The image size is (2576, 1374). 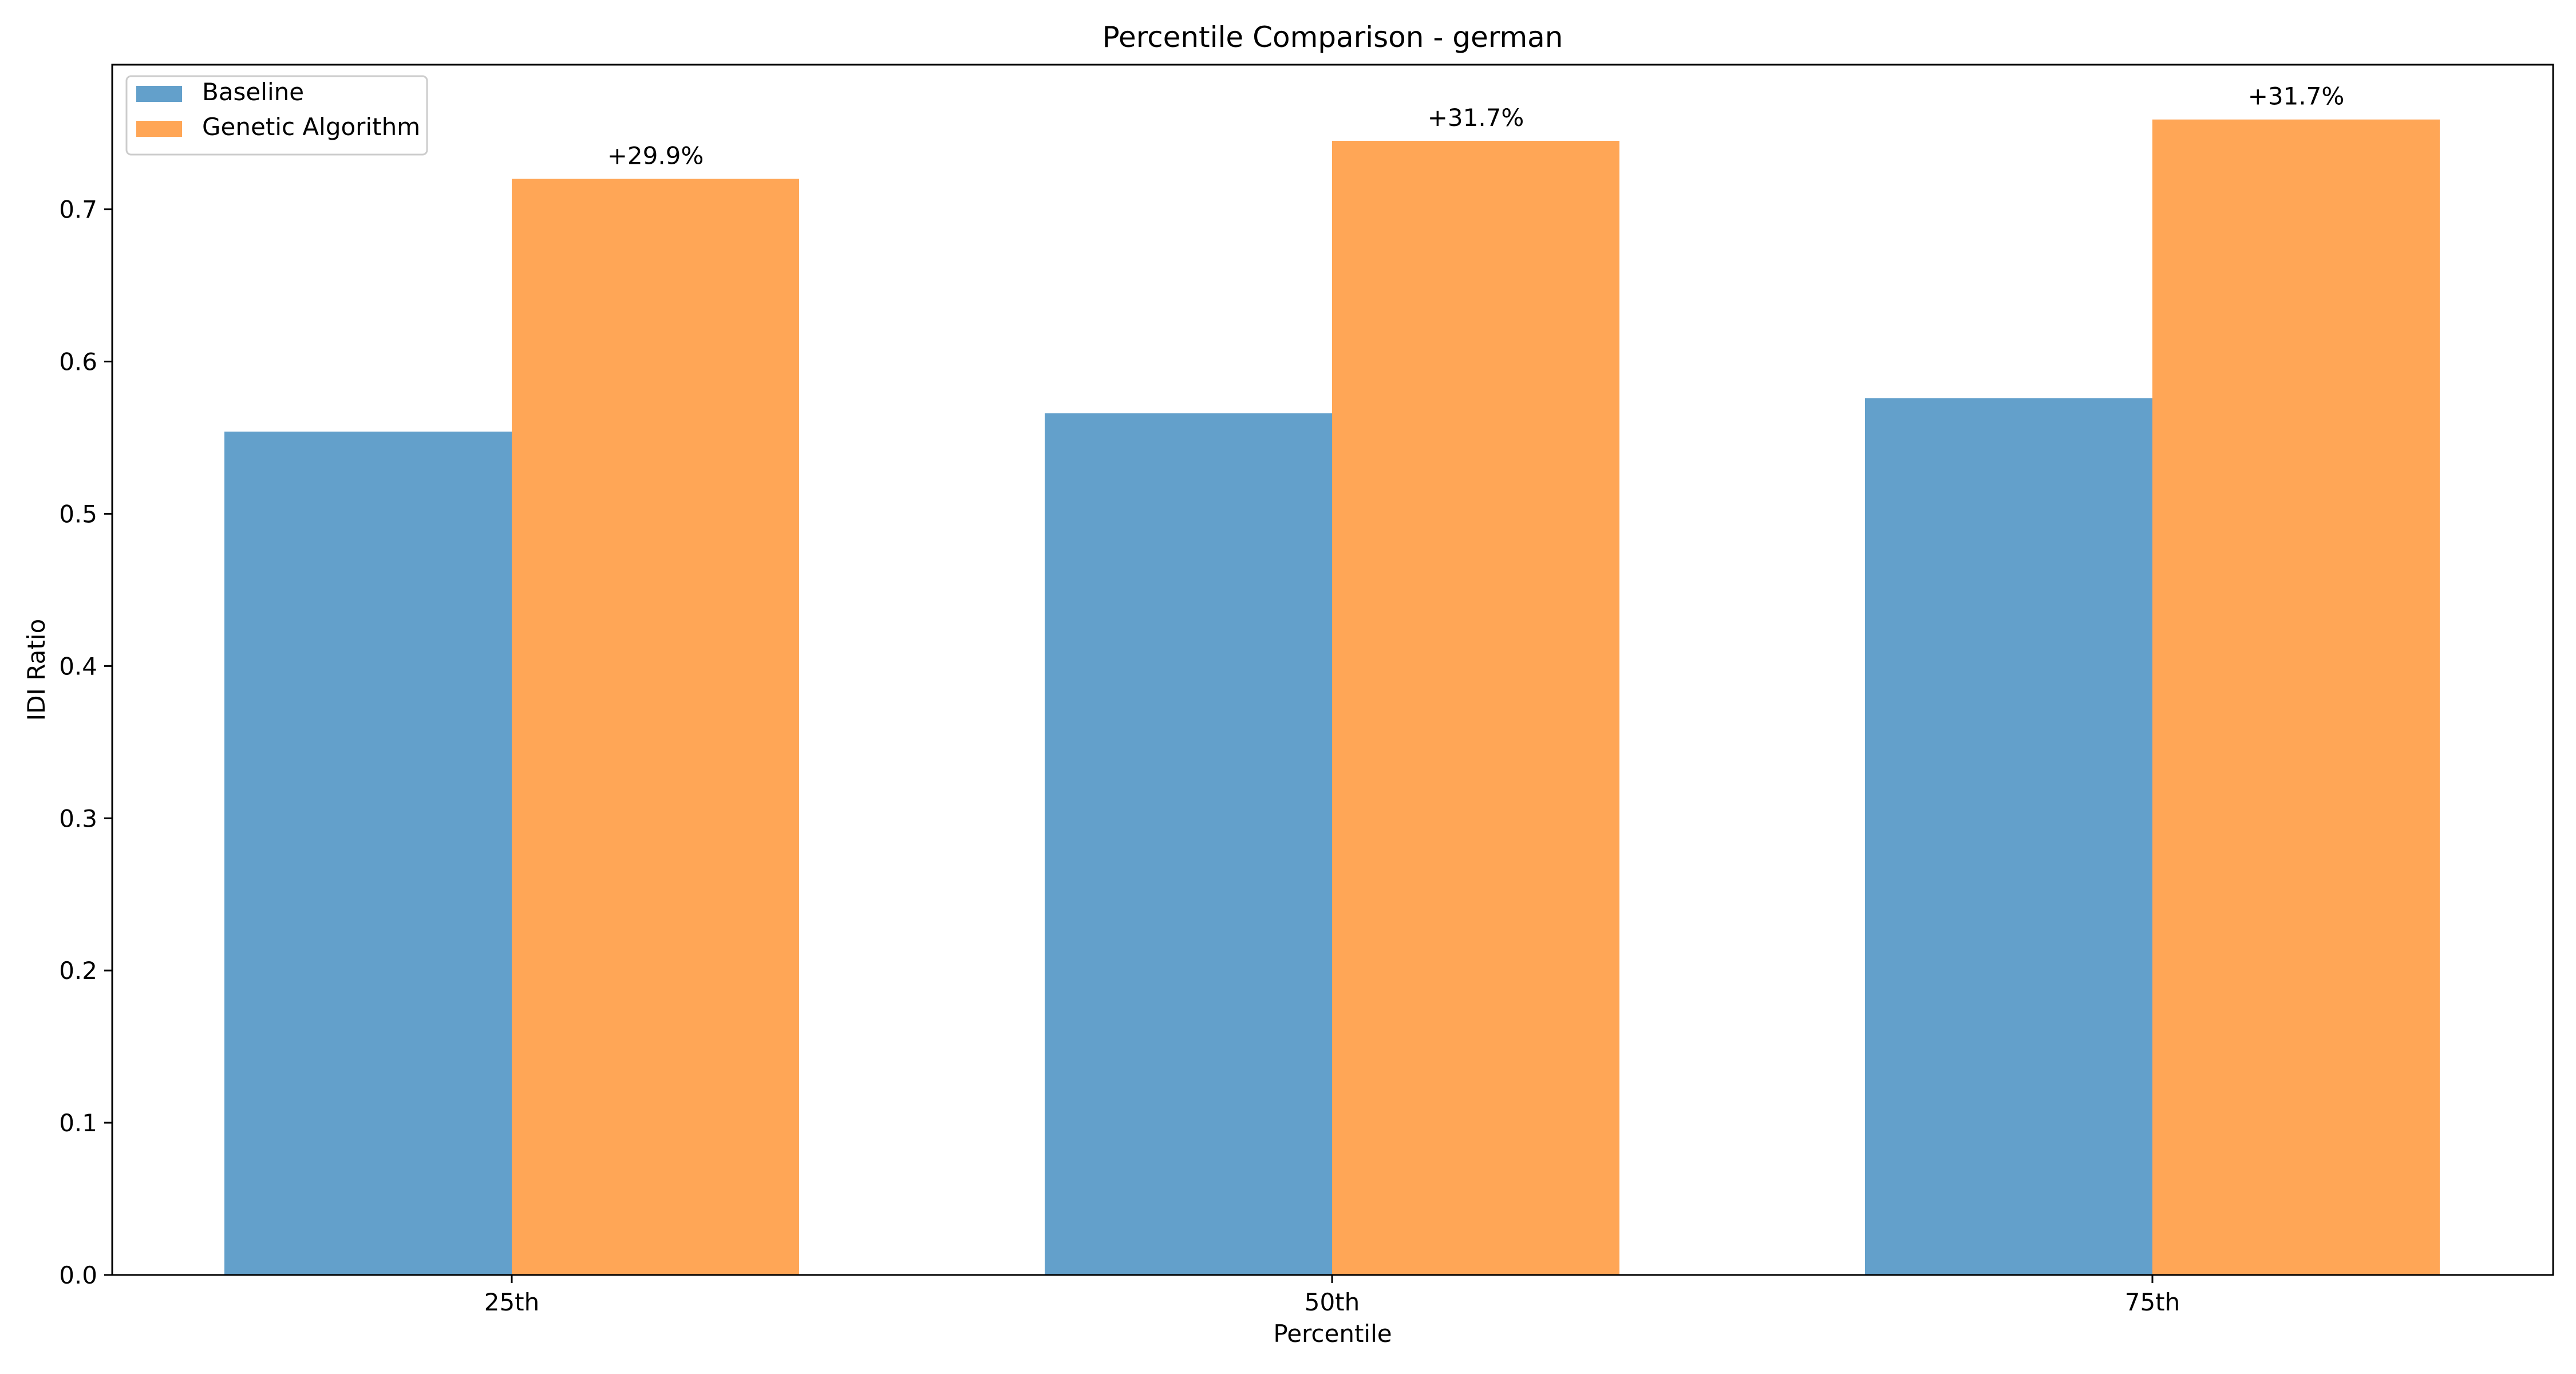 What do you see at coordinates (78, 666) in the screenshot?
I see `y-tick-label: 0.4` at bounding box center [78, 666].